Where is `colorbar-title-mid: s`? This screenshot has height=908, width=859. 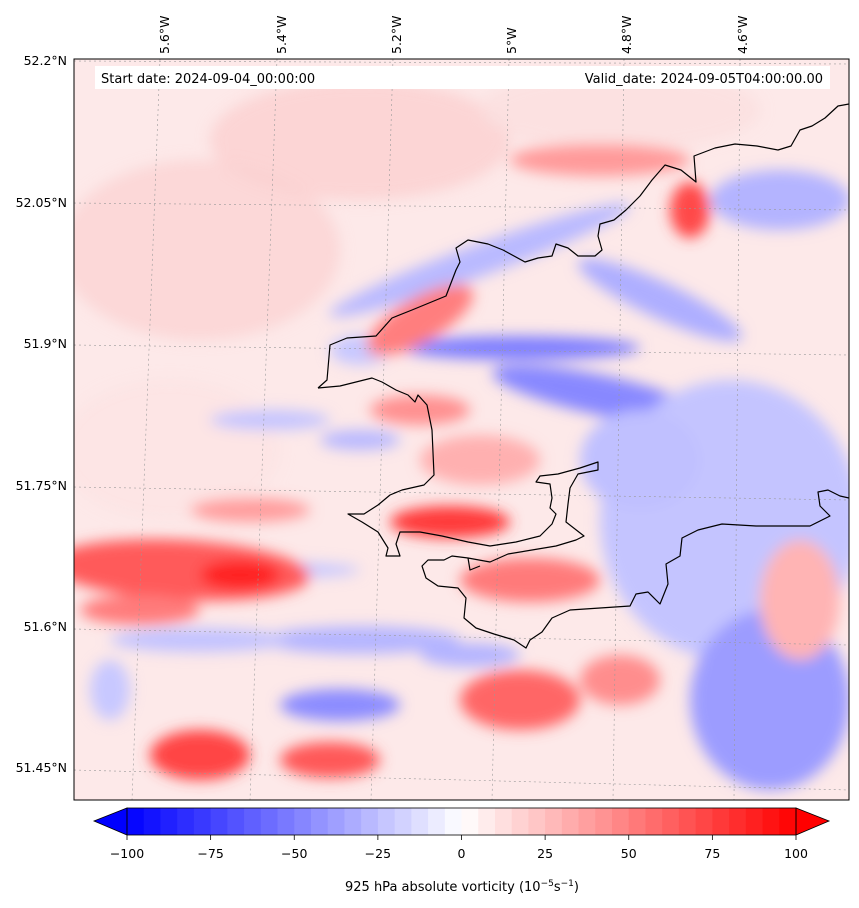
colorbar-title-mid: s is located at coordinates (557, 887).